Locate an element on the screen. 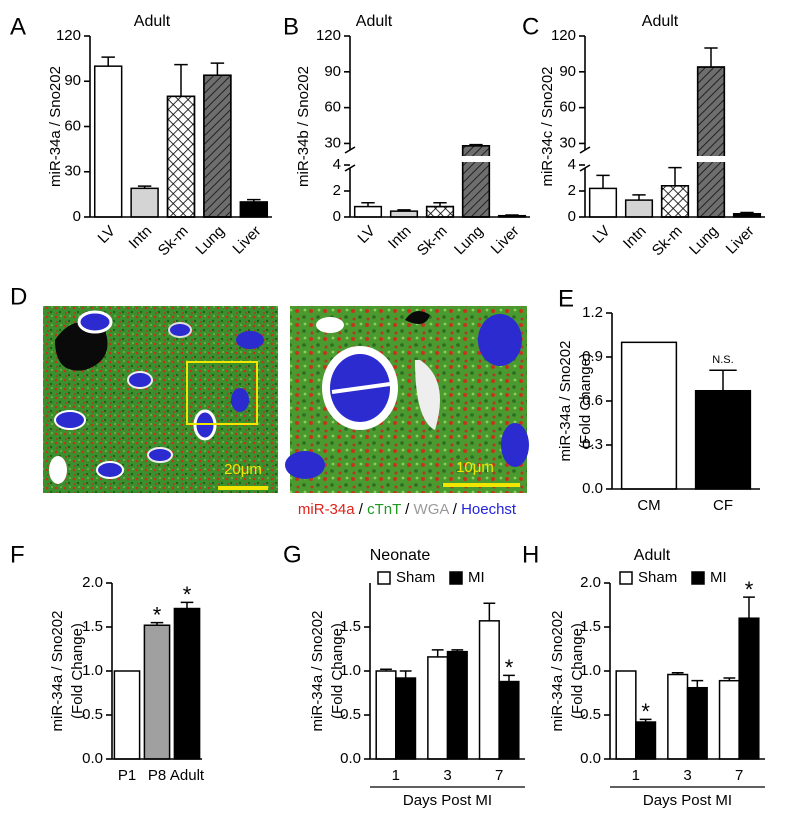  x-tick-label: 1 is located at coordinates (636, 775).